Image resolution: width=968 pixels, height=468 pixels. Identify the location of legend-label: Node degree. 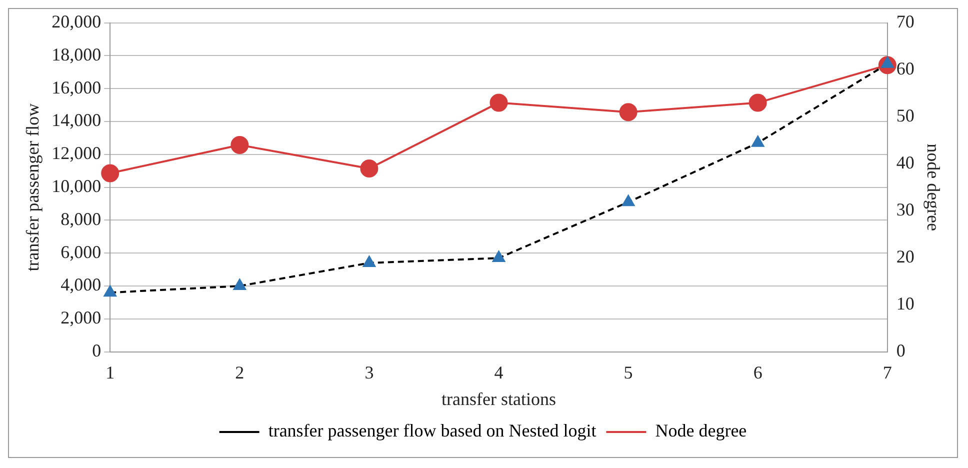
(701, 430).